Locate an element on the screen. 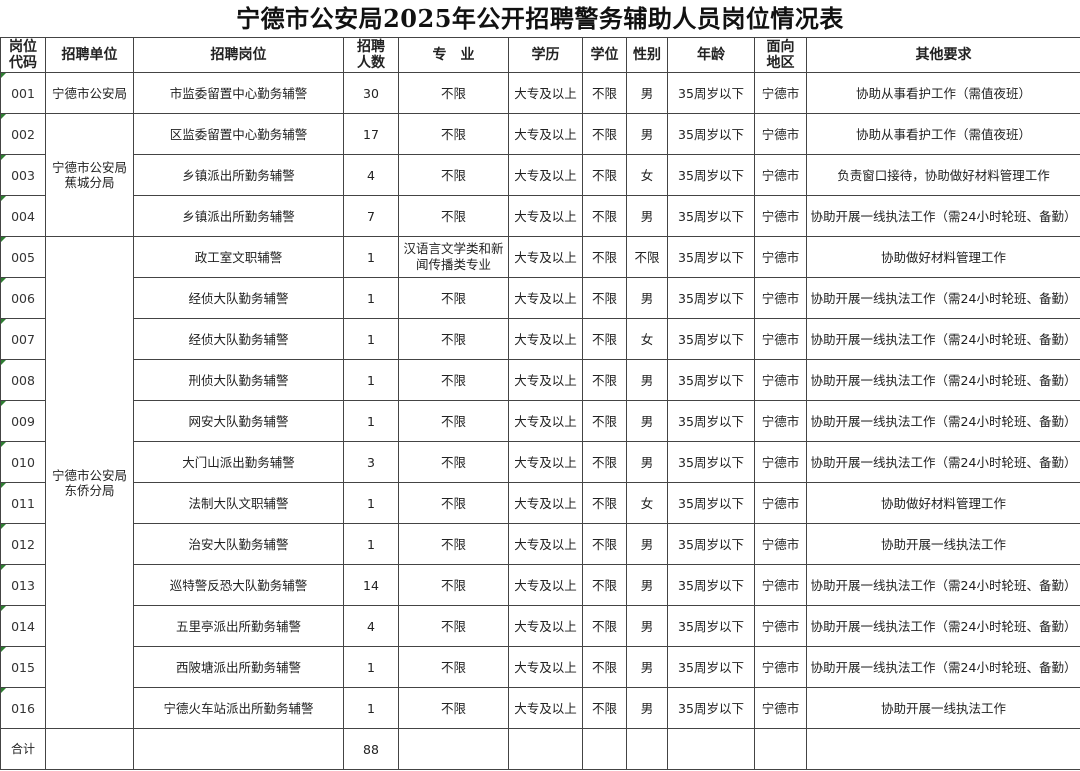 The width and height of the screenshot is (1080, 771). code-cell: 008 is located at coordinates (23, 380).